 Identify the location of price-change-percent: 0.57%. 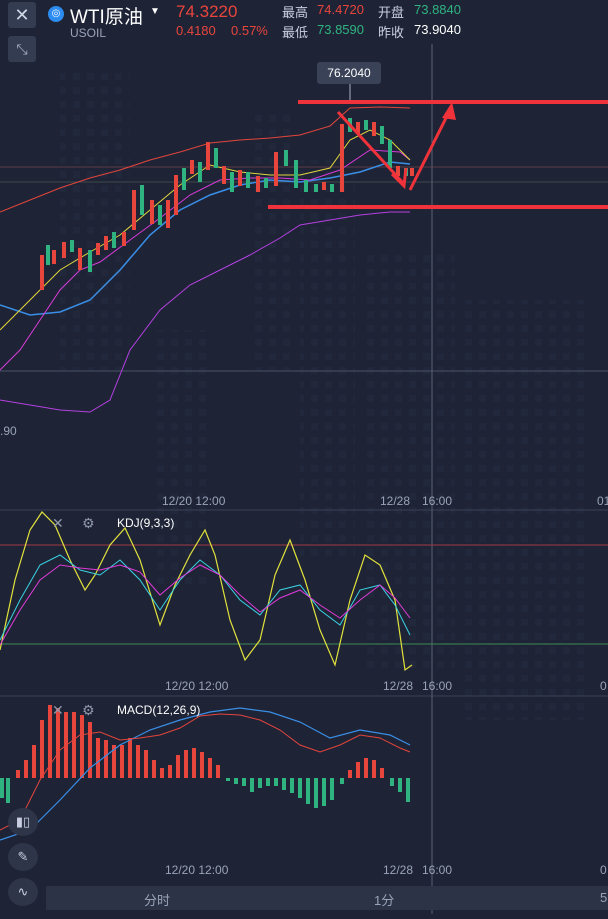
(249, 30).